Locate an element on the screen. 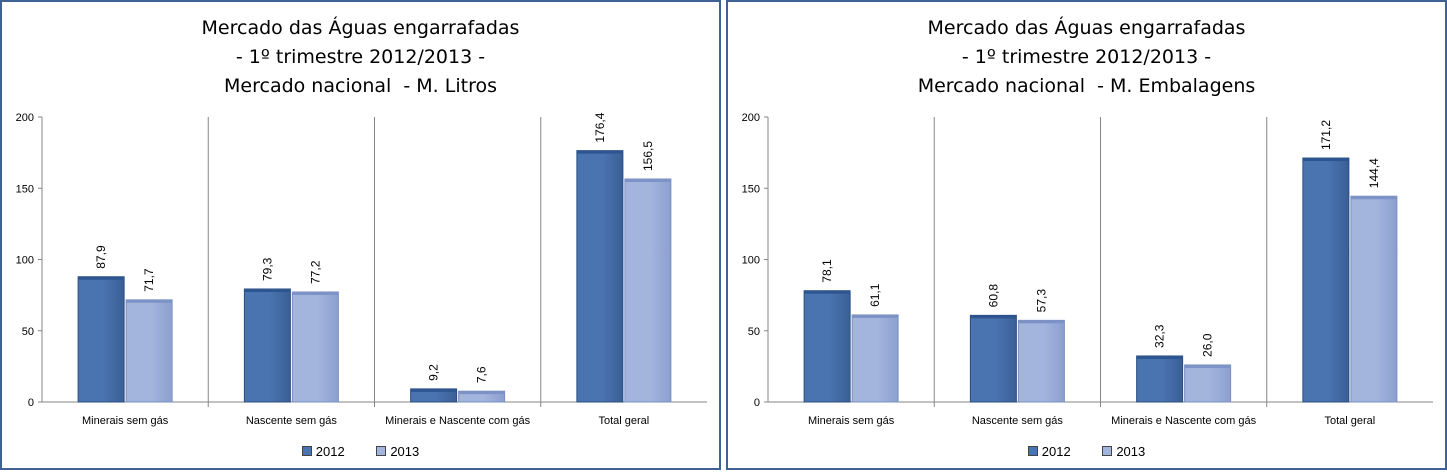  data-label: 87,9 is located at coordinates (101, 257).